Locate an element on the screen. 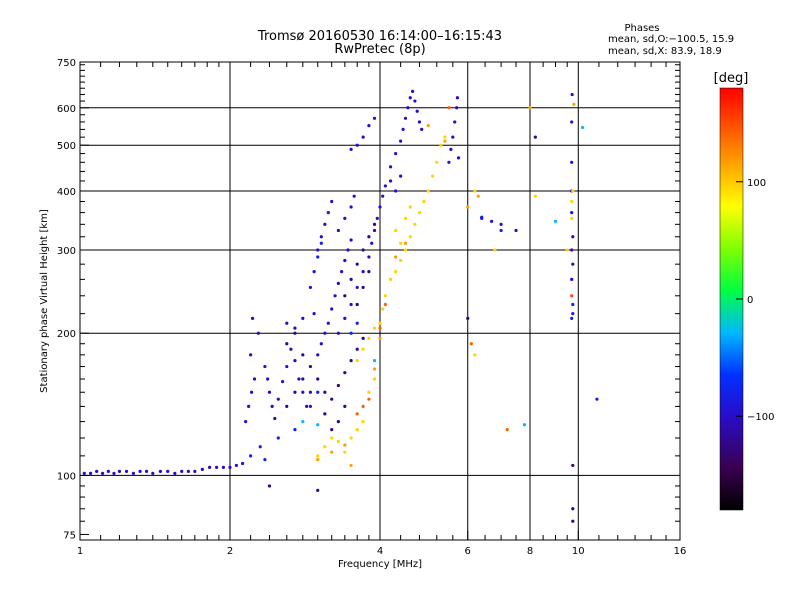  x-tick-label: 4 is located at coordinates (380, 551).